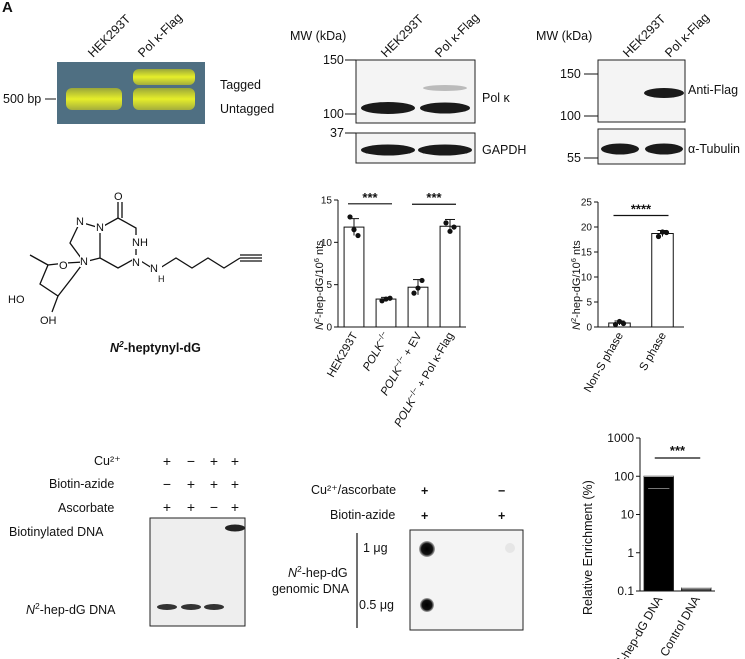 The image size is (745, 659). Describe the element at coordinates (71, 609) in the screenshot. I see `gel-g-label-bottom: N2-hep-dG DNA` at that location.